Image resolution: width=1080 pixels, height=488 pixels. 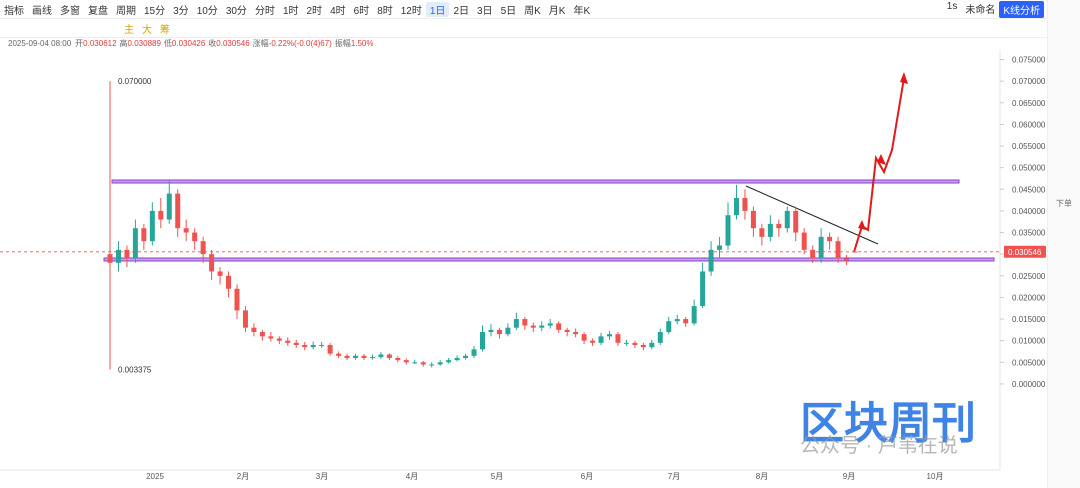 What do you see at coordinates (557, 11) in the screenshot?
I see `period-button: 月K` at bounding box center [557, 11].